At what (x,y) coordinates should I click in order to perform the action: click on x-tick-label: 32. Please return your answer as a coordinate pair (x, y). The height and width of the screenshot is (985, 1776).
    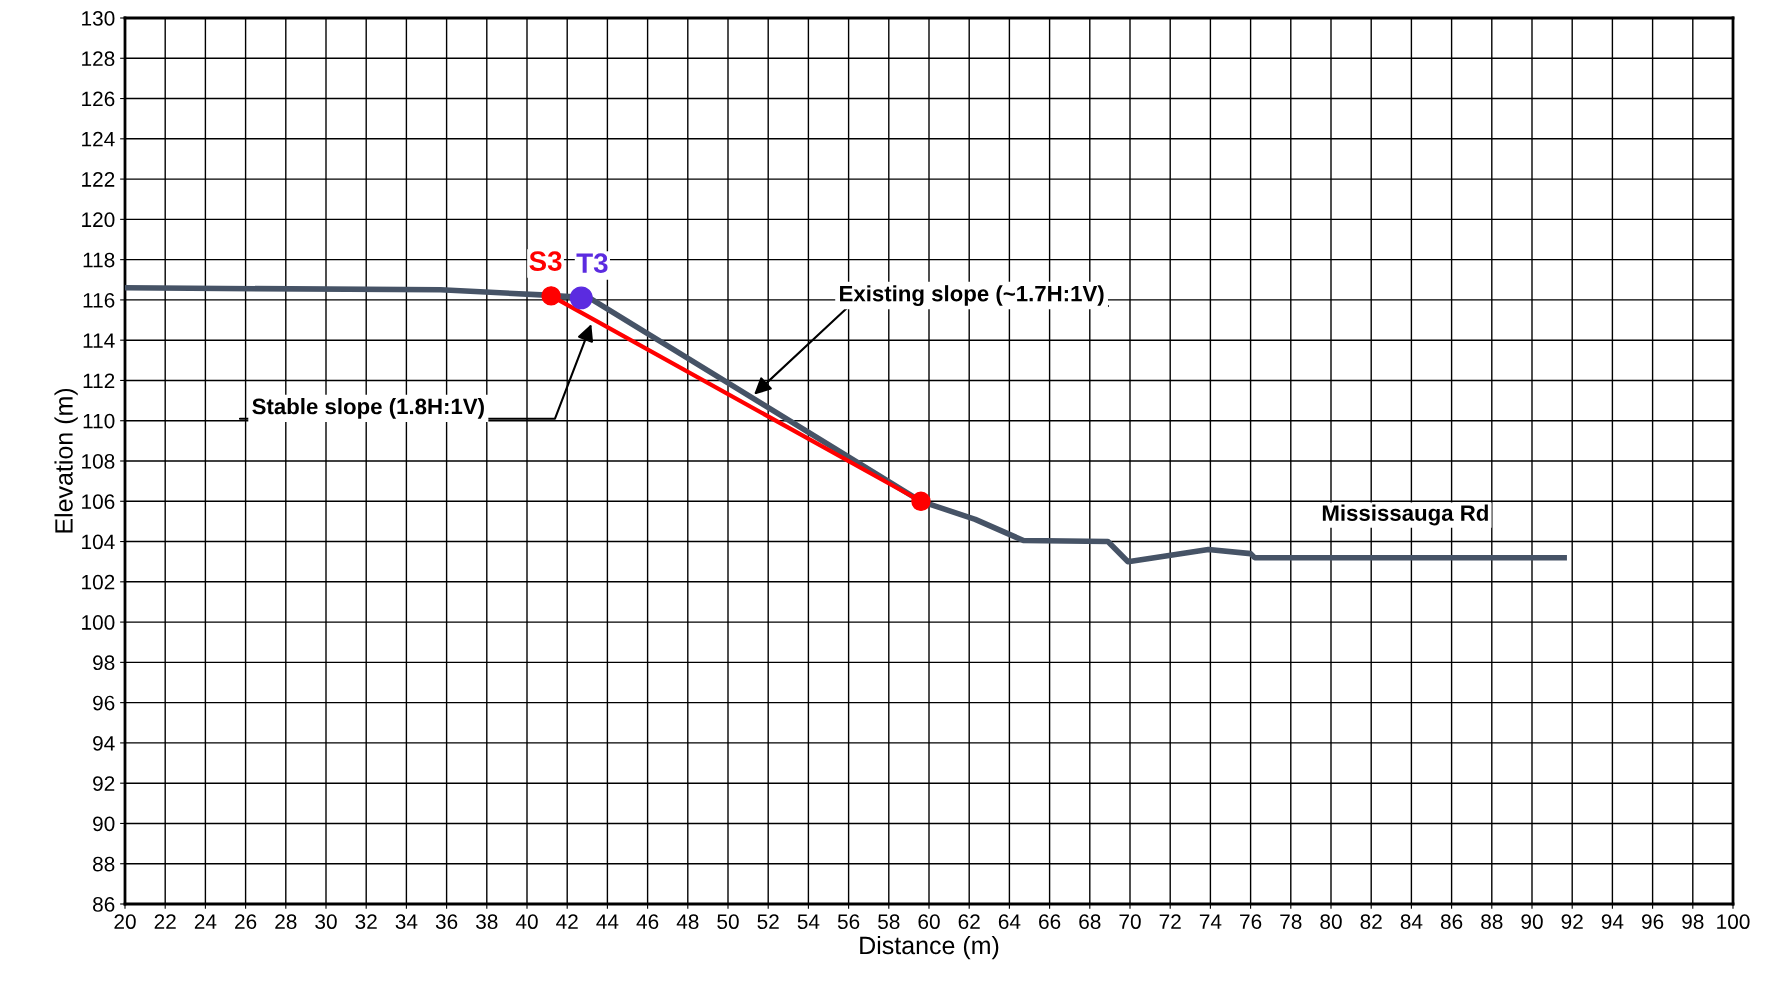
    Looking at the image, I should click on (366, 922).